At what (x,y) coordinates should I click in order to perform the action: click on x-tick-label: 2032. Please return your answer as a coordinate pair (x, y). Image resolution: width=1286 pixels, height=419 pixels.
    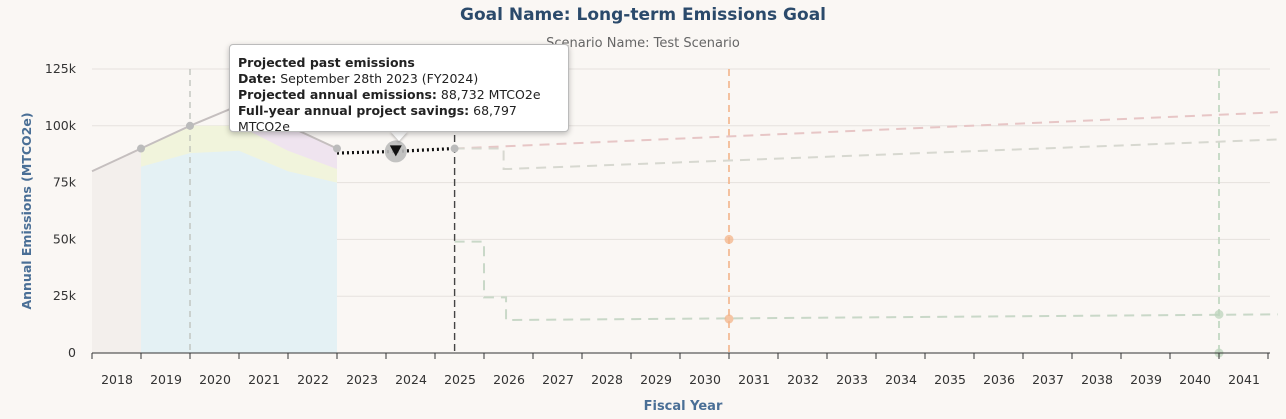
    Looking at the image, I should click on (803, 379).